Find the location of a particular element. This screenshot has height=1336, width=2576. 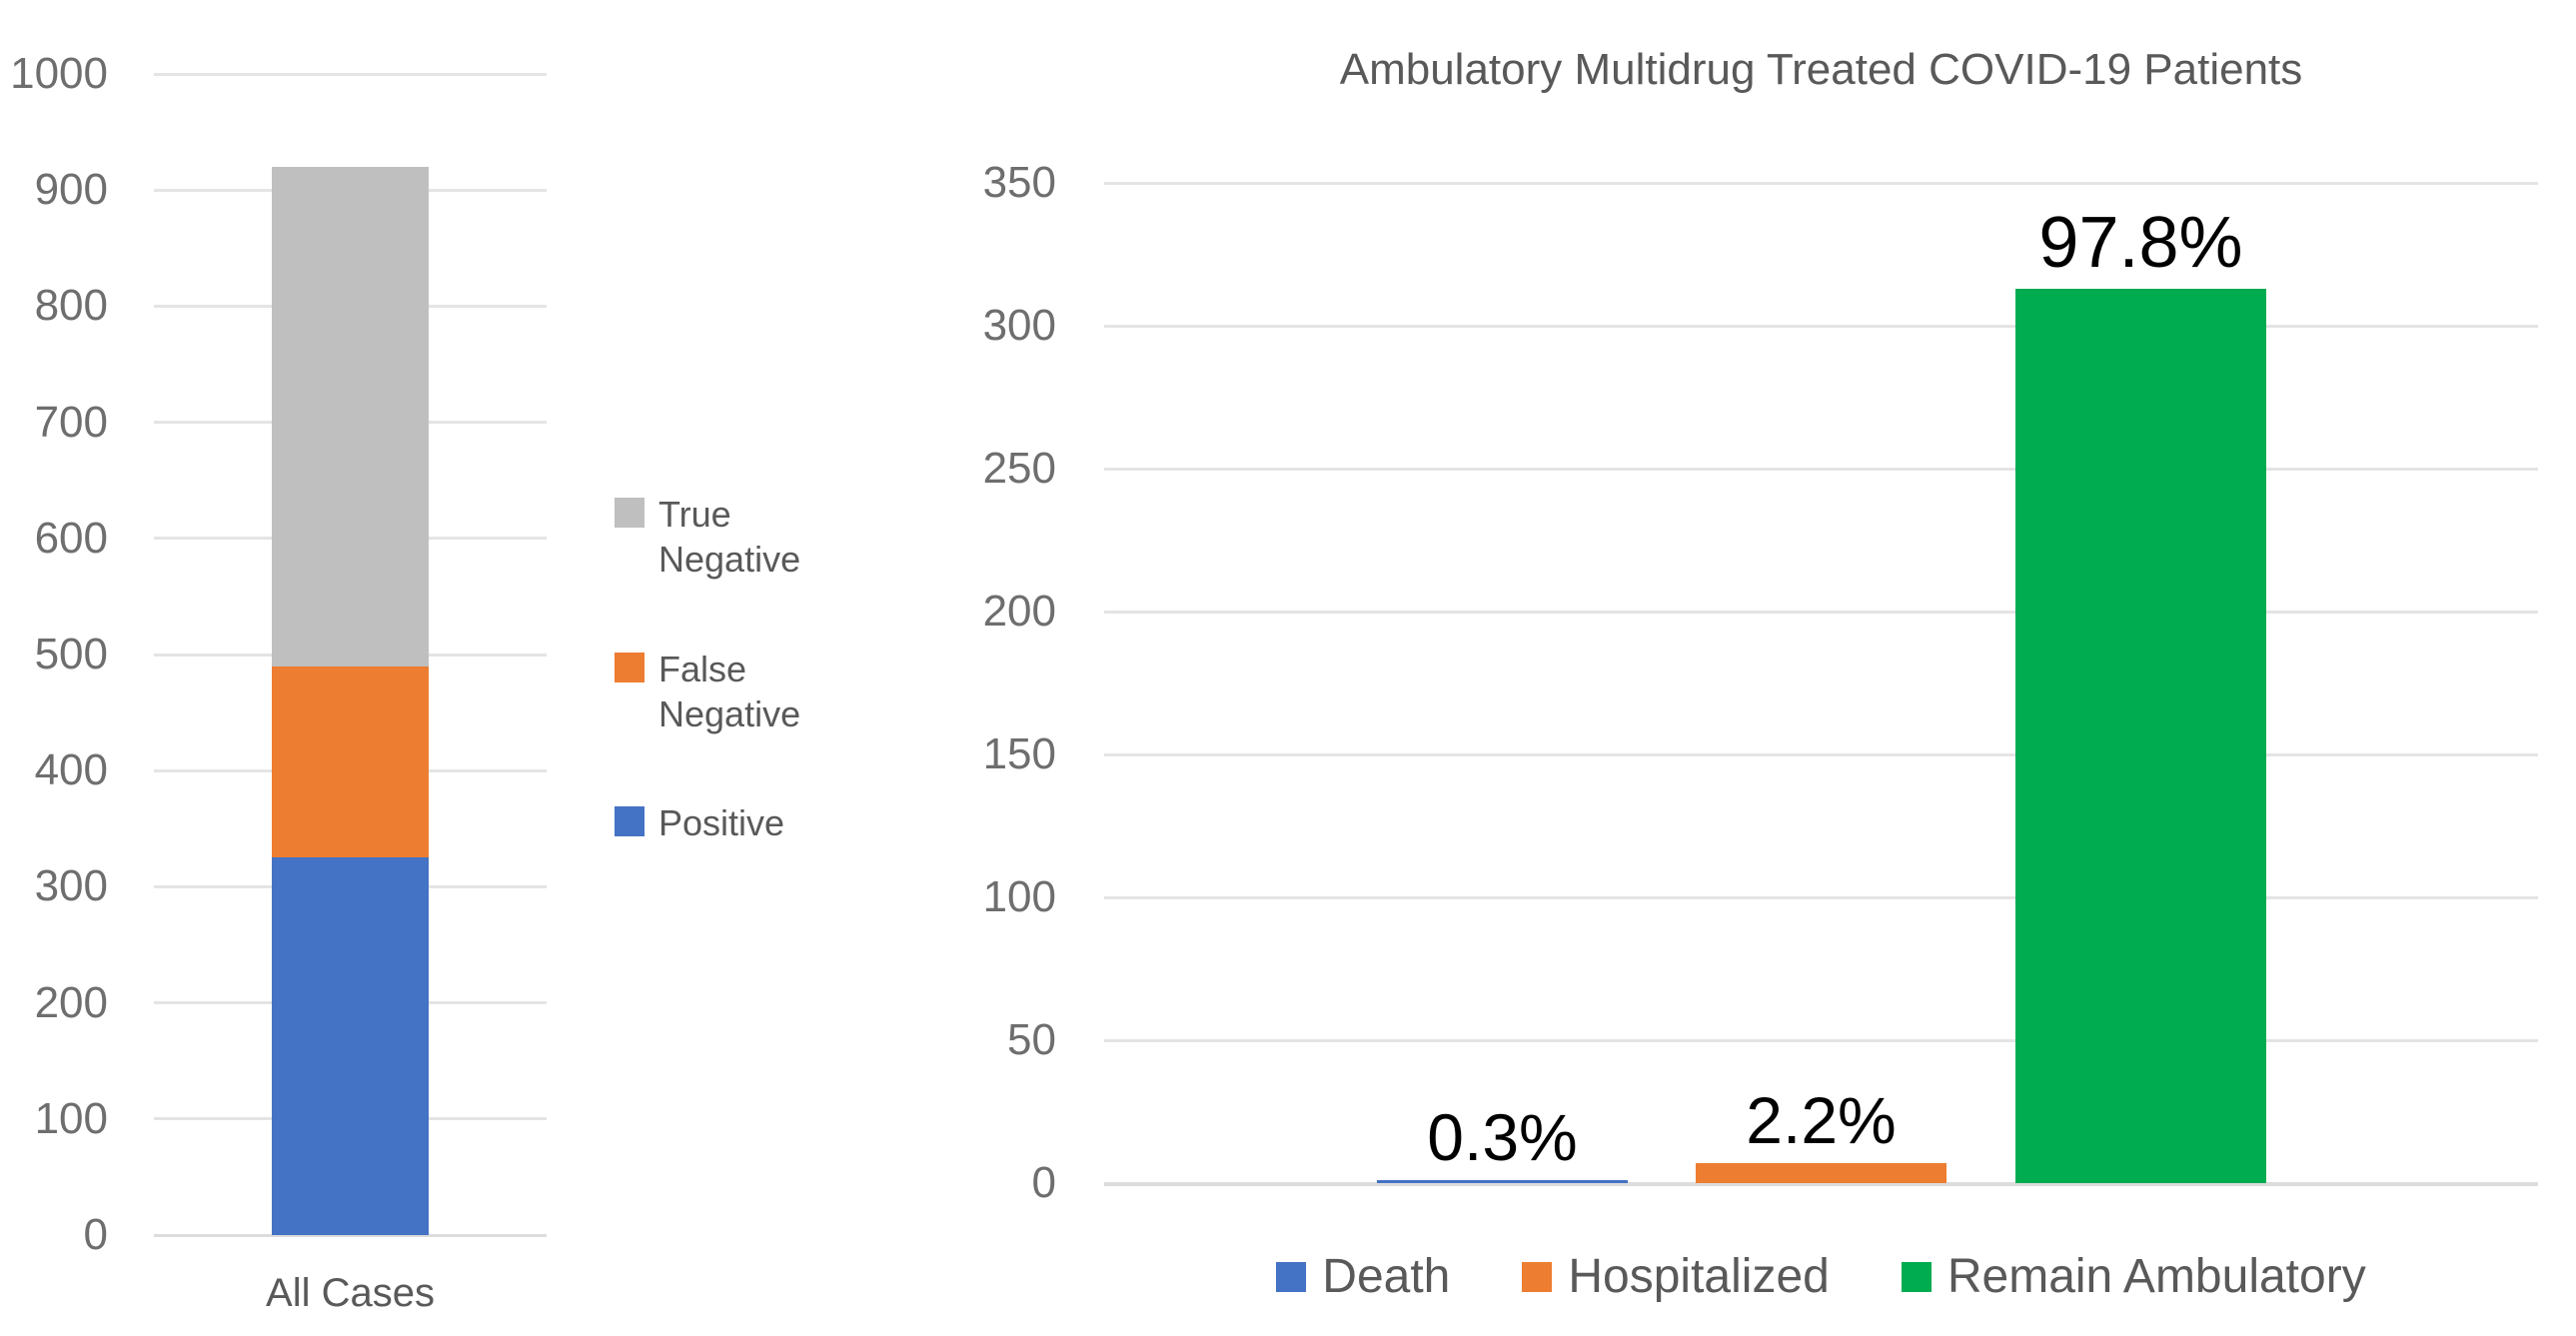

legend-swatch-hospitalized is located at coordinates (1537, 1277).